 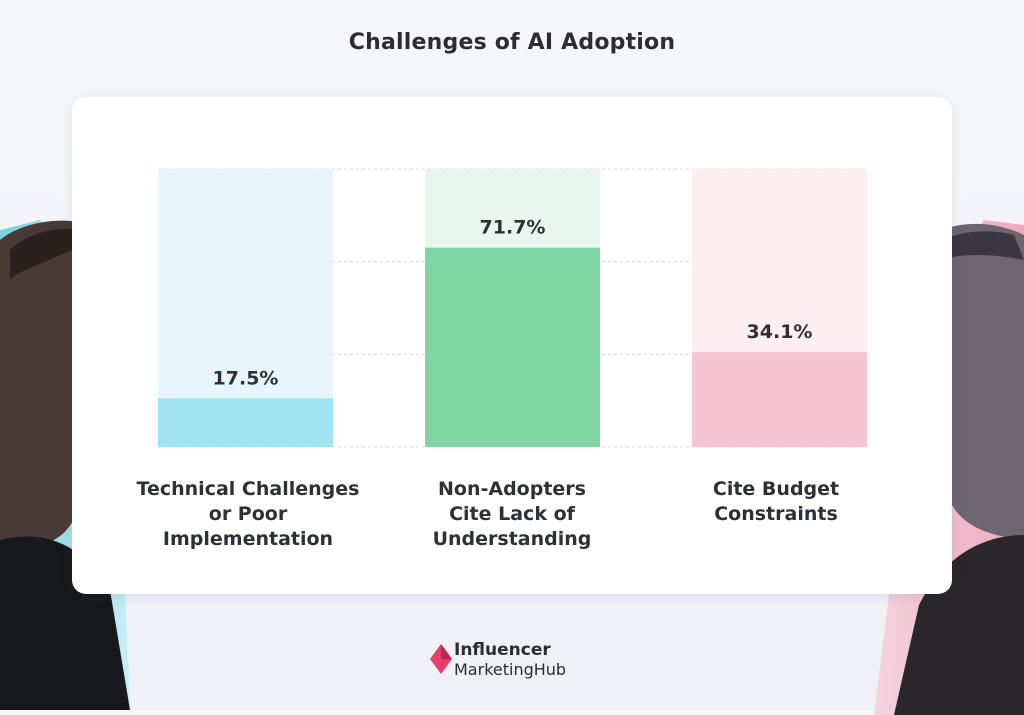 I want to click on category-label-line: Understanding, so click(x=512, y=539).